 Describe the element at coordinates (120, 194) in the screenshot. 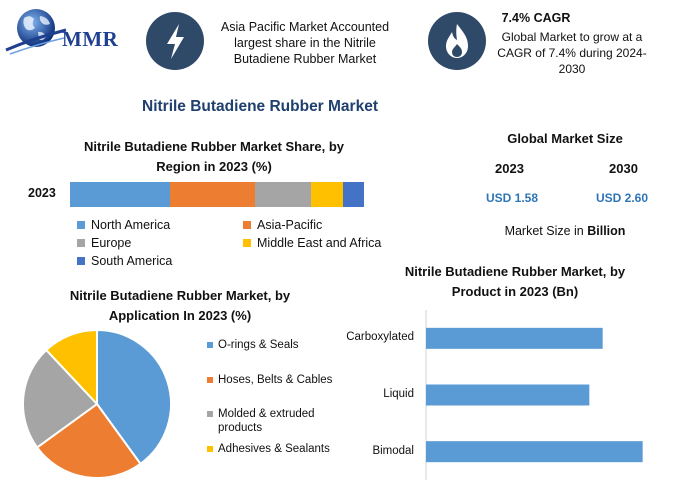

I see `region-bar-segment-north-america` at that location.